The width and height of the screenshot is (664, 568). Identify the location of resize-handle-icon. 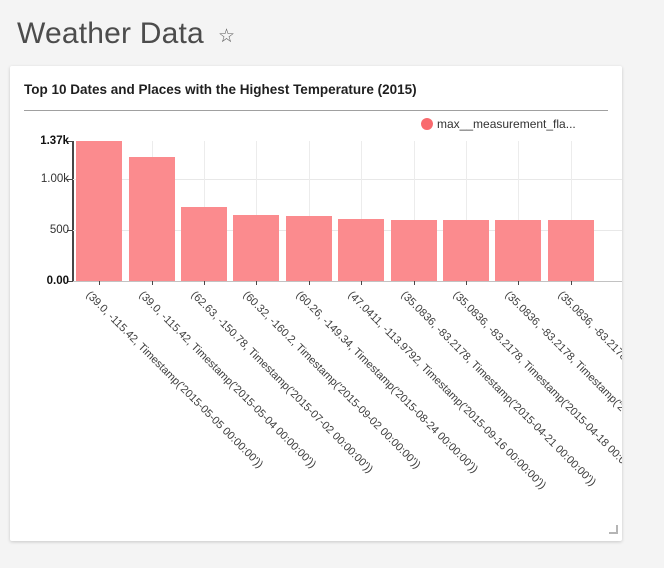
(613, 529).